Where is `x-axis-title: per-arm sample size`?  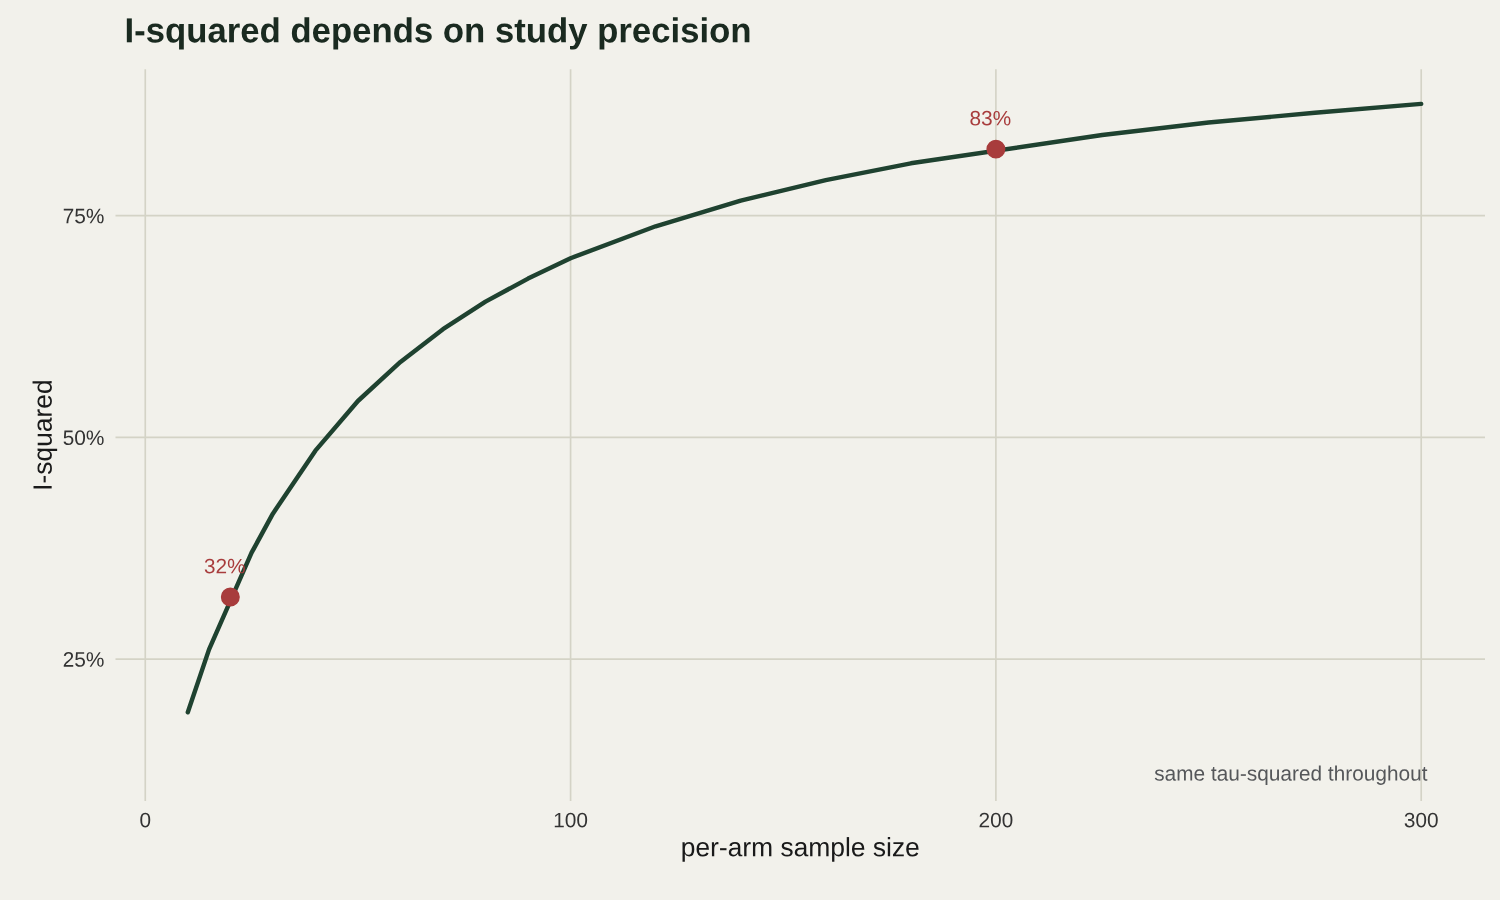 x-axis-title: per-arm sample size is located at coordinates (800, 849).